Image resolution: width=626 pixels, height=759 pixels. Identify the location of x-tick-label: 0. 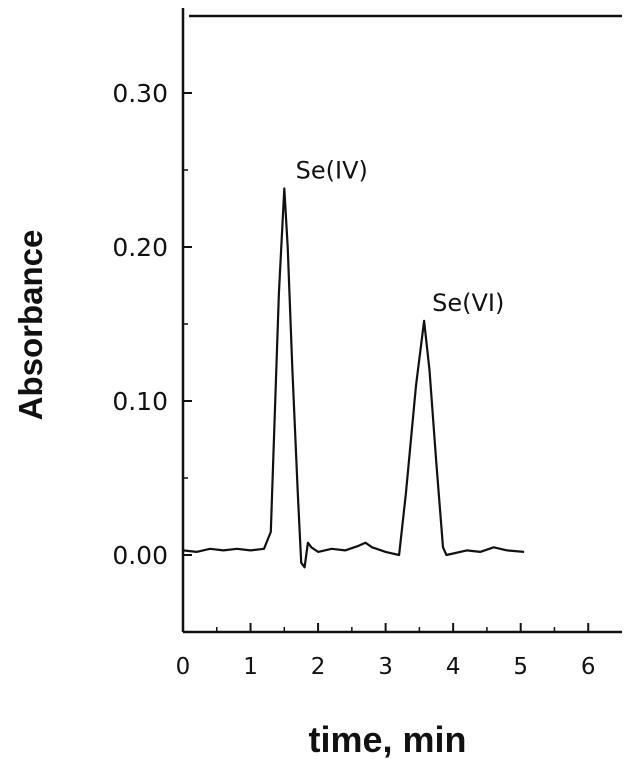
(183, 667).